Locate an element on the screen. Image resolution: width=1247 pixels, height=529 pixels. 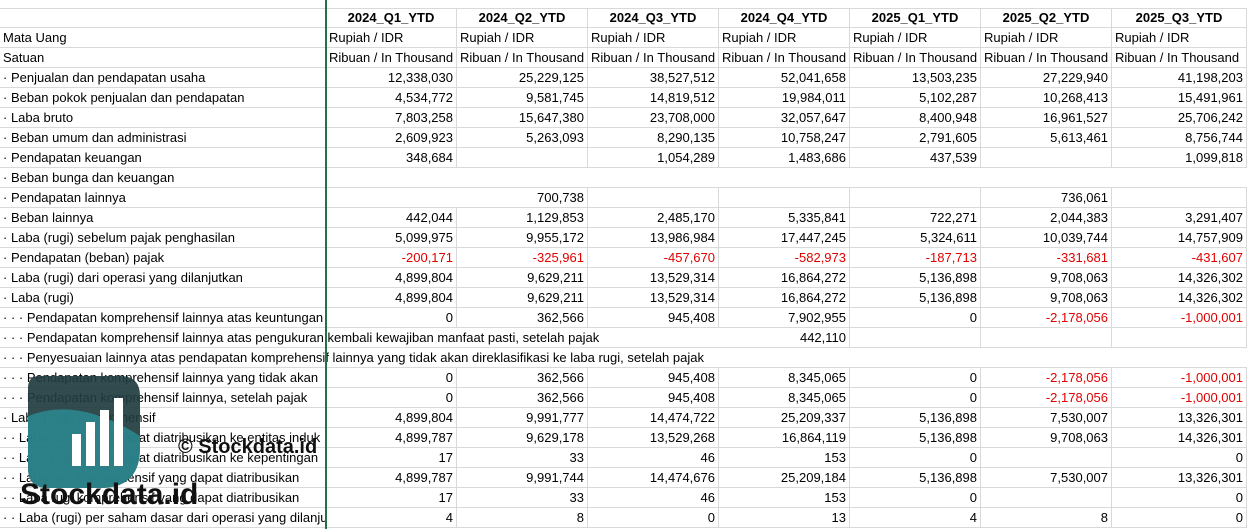
value-cell: 2,791,605 is located at coordinates (915, 138).